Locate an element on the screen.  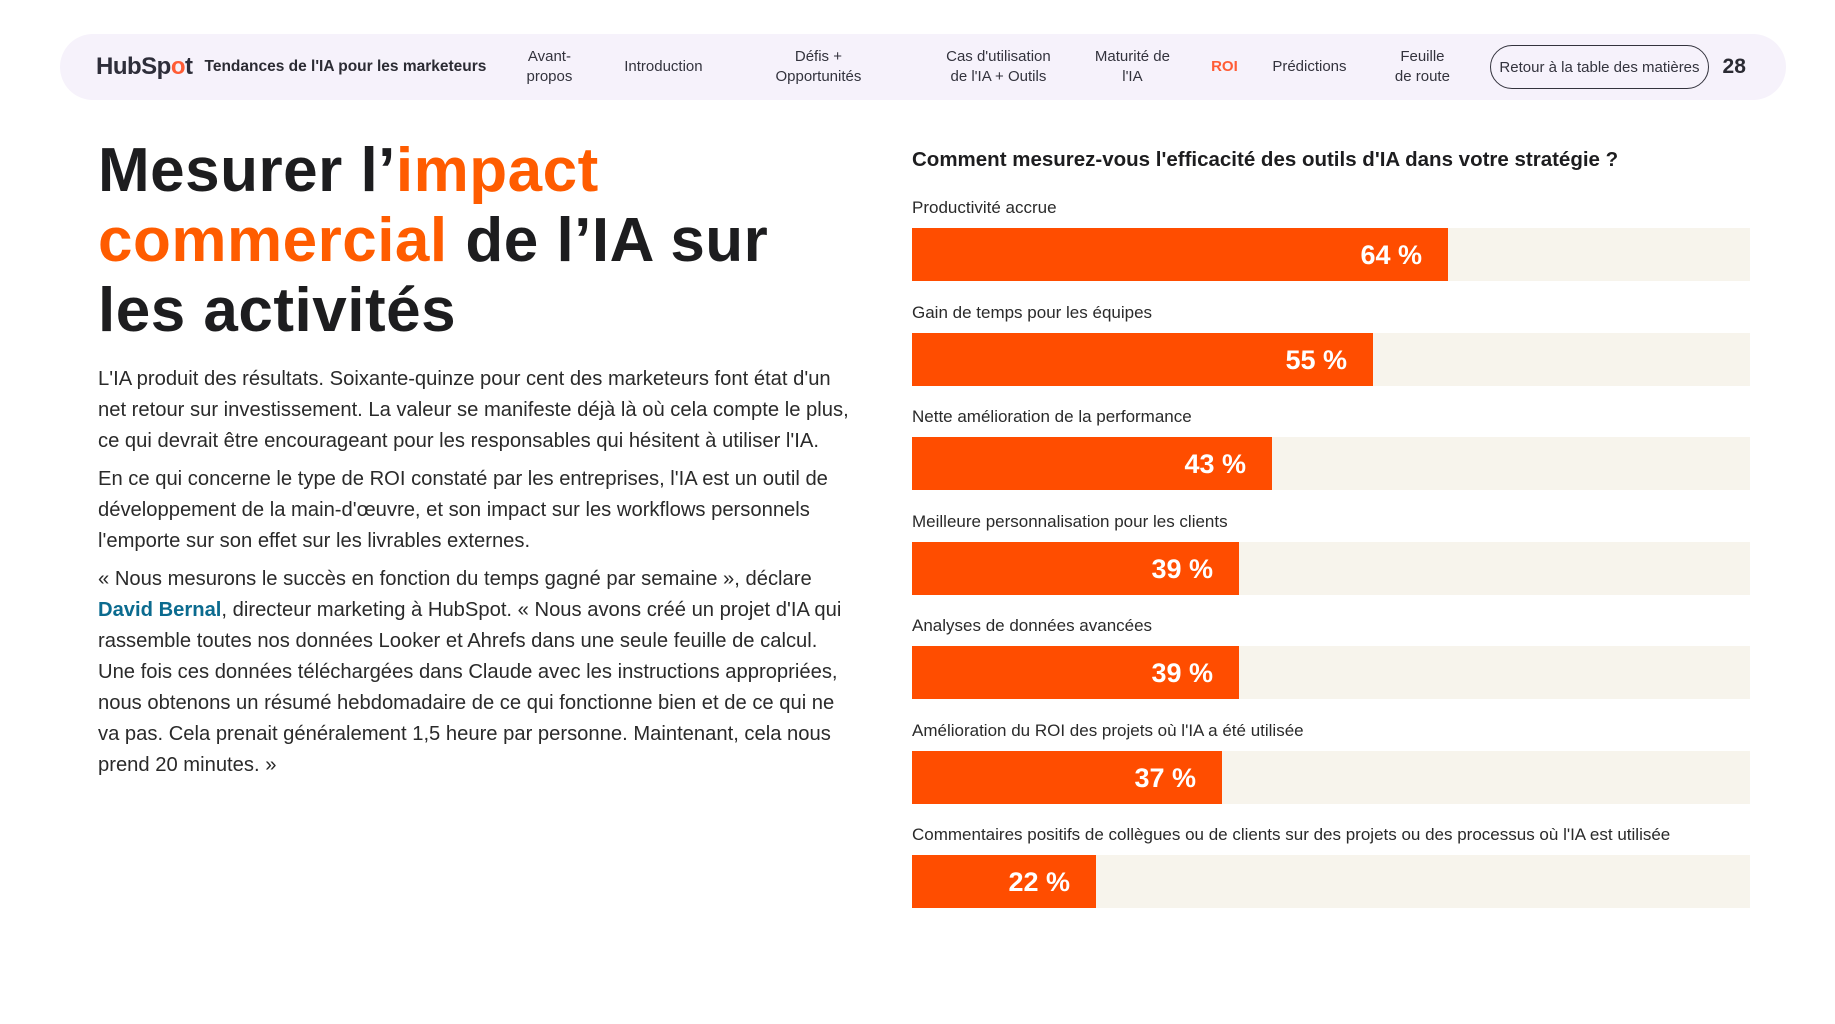
bar-value-label: 37 % is located at coordinates (1165, 777).